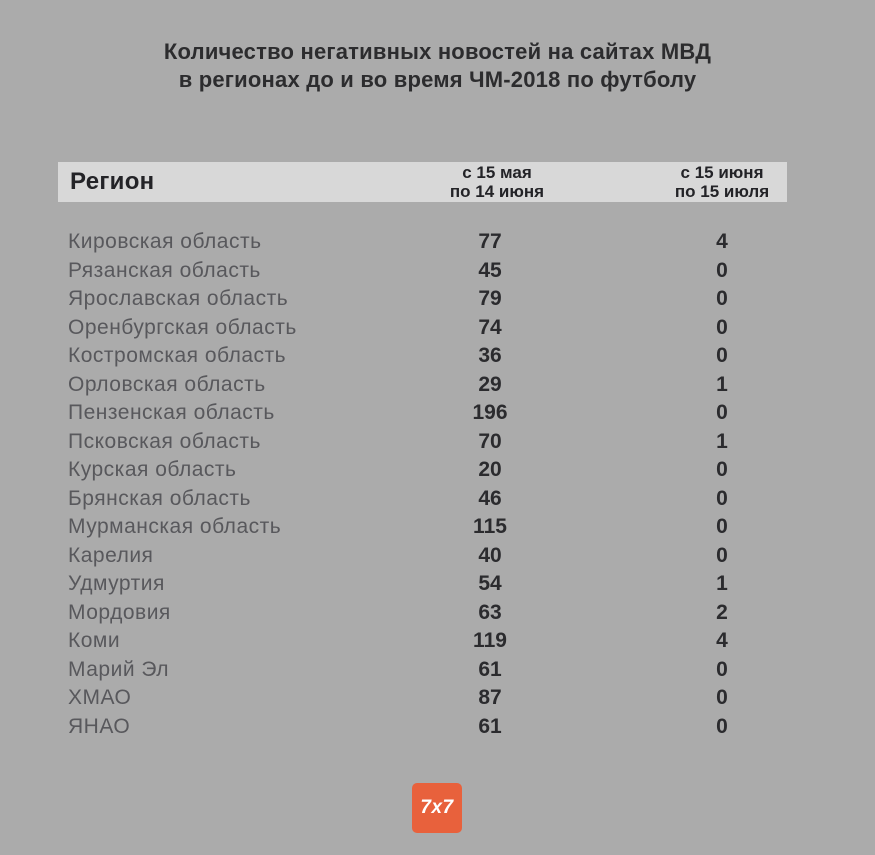 The image size is (875, 855). What do you see at coordinates (100, 697) in the screenshot?
I see `region-name: ХМАО` at bounding box center [100, 697].